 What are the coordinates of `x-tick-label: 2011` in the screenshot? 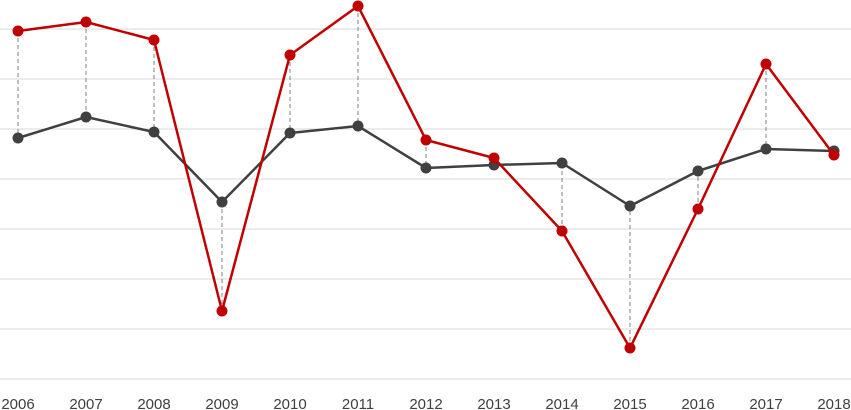 It's located at (358, 403).